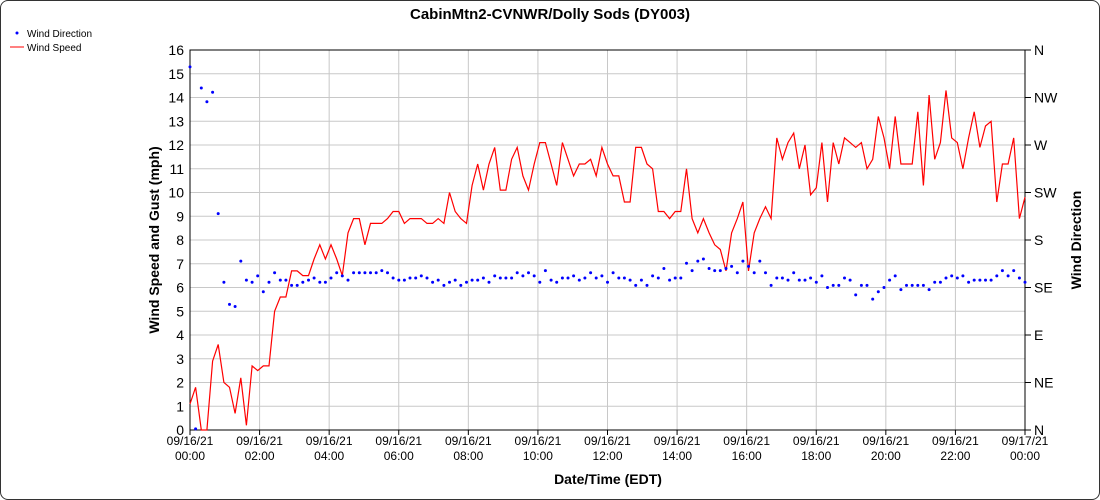 This screenshot has height=500, width=1100. I want to click on y2-tick-label: NE, so click(1043, 383).